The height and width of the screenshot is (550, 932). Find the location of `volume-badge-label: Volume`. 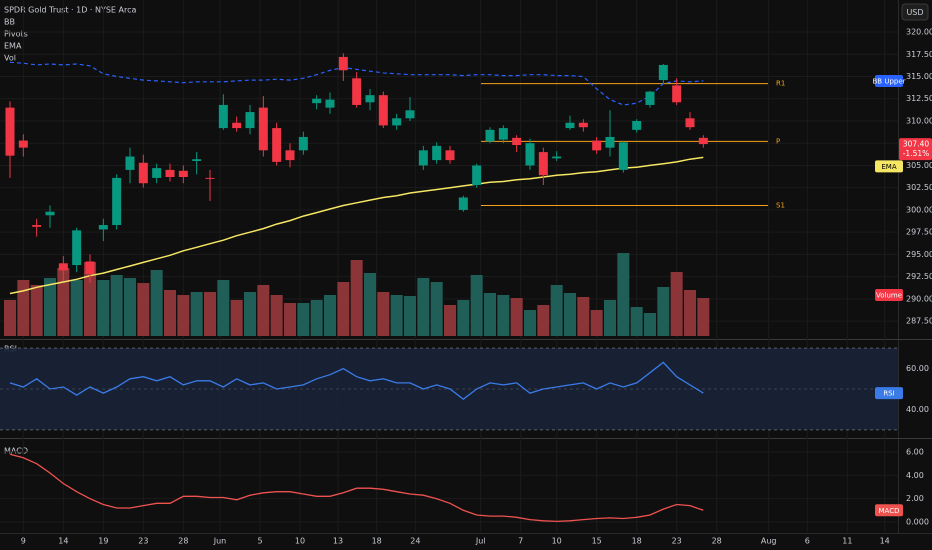

volume-badge-label: Volume is located at coordinates (889, 296).